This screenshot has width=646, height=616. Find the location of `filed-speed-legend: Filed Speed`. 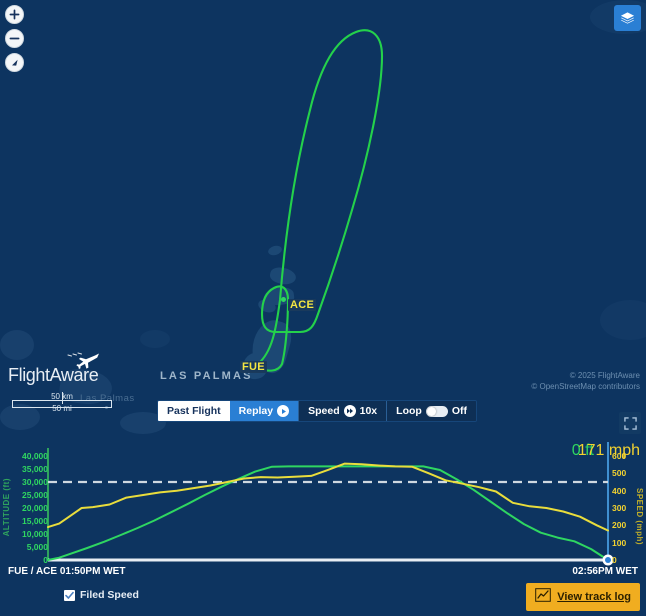

filed-speed-legend: Filed Speed is located at coordinates (101, 595).